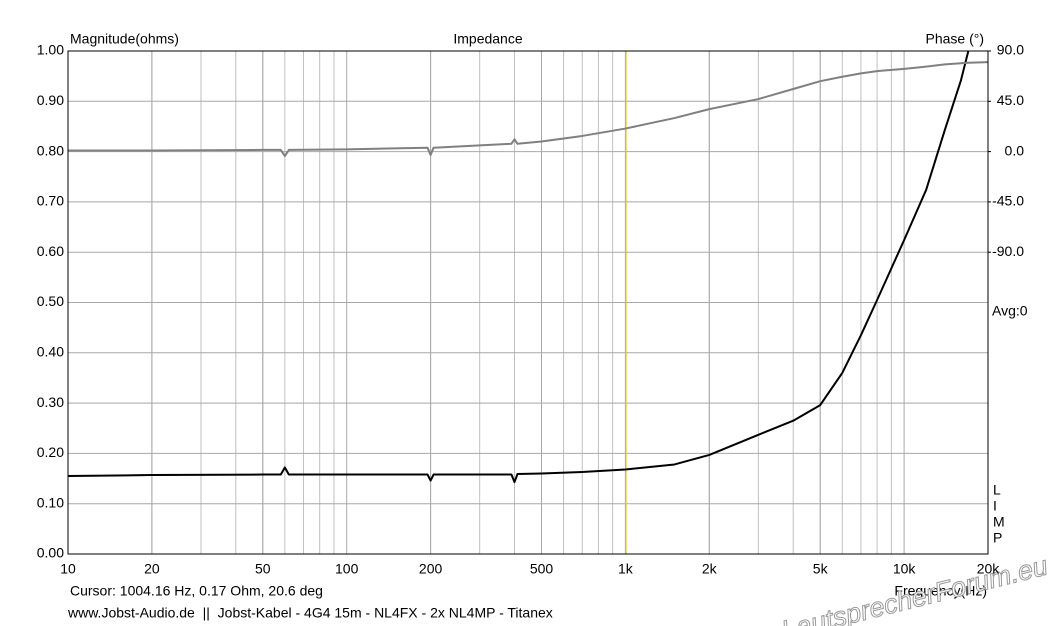  Describe the element at coordinates (997, 490) in the screenshot. I see `limp-letter: L` at that location.